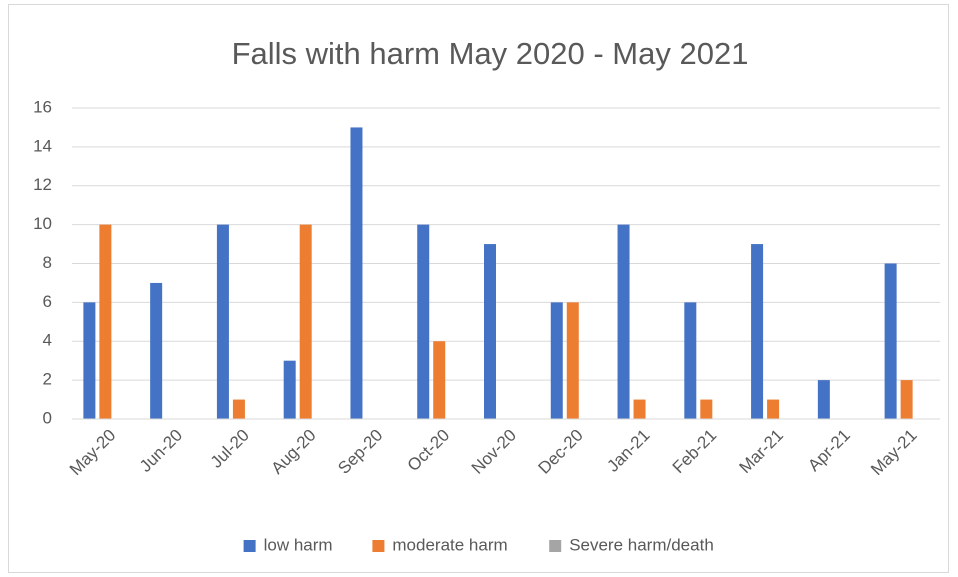 This screenshot has height=577, width=958. Describe the element at coordinates (42, 223) in the screenshot. I see `y-tick-label: 10` at that location.